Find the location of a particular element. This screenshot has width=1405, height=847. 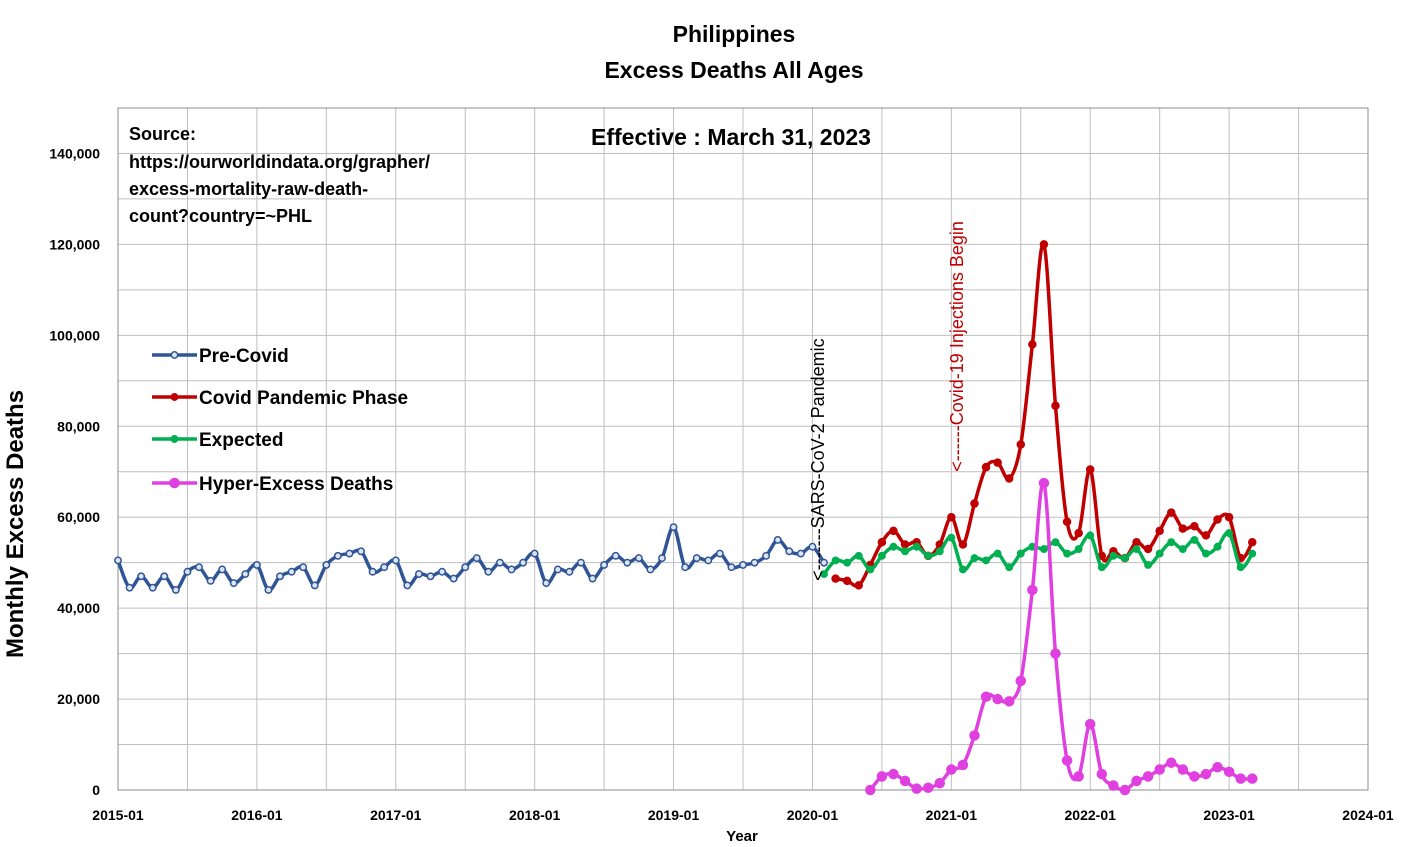

legend-label: Pre-Covid is located at coordinates (244, 356).